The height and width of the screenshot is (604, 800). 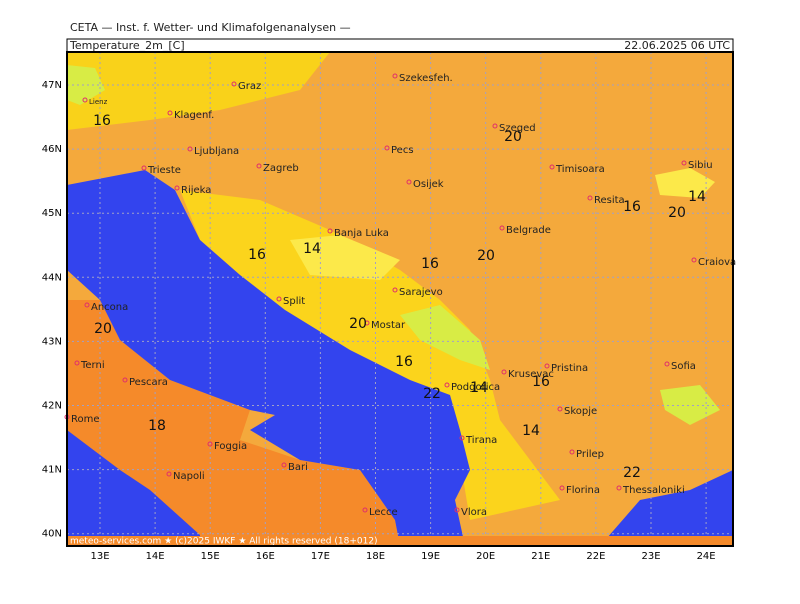 I want to click on city-label: Skopje, so click(x=580, y=411).